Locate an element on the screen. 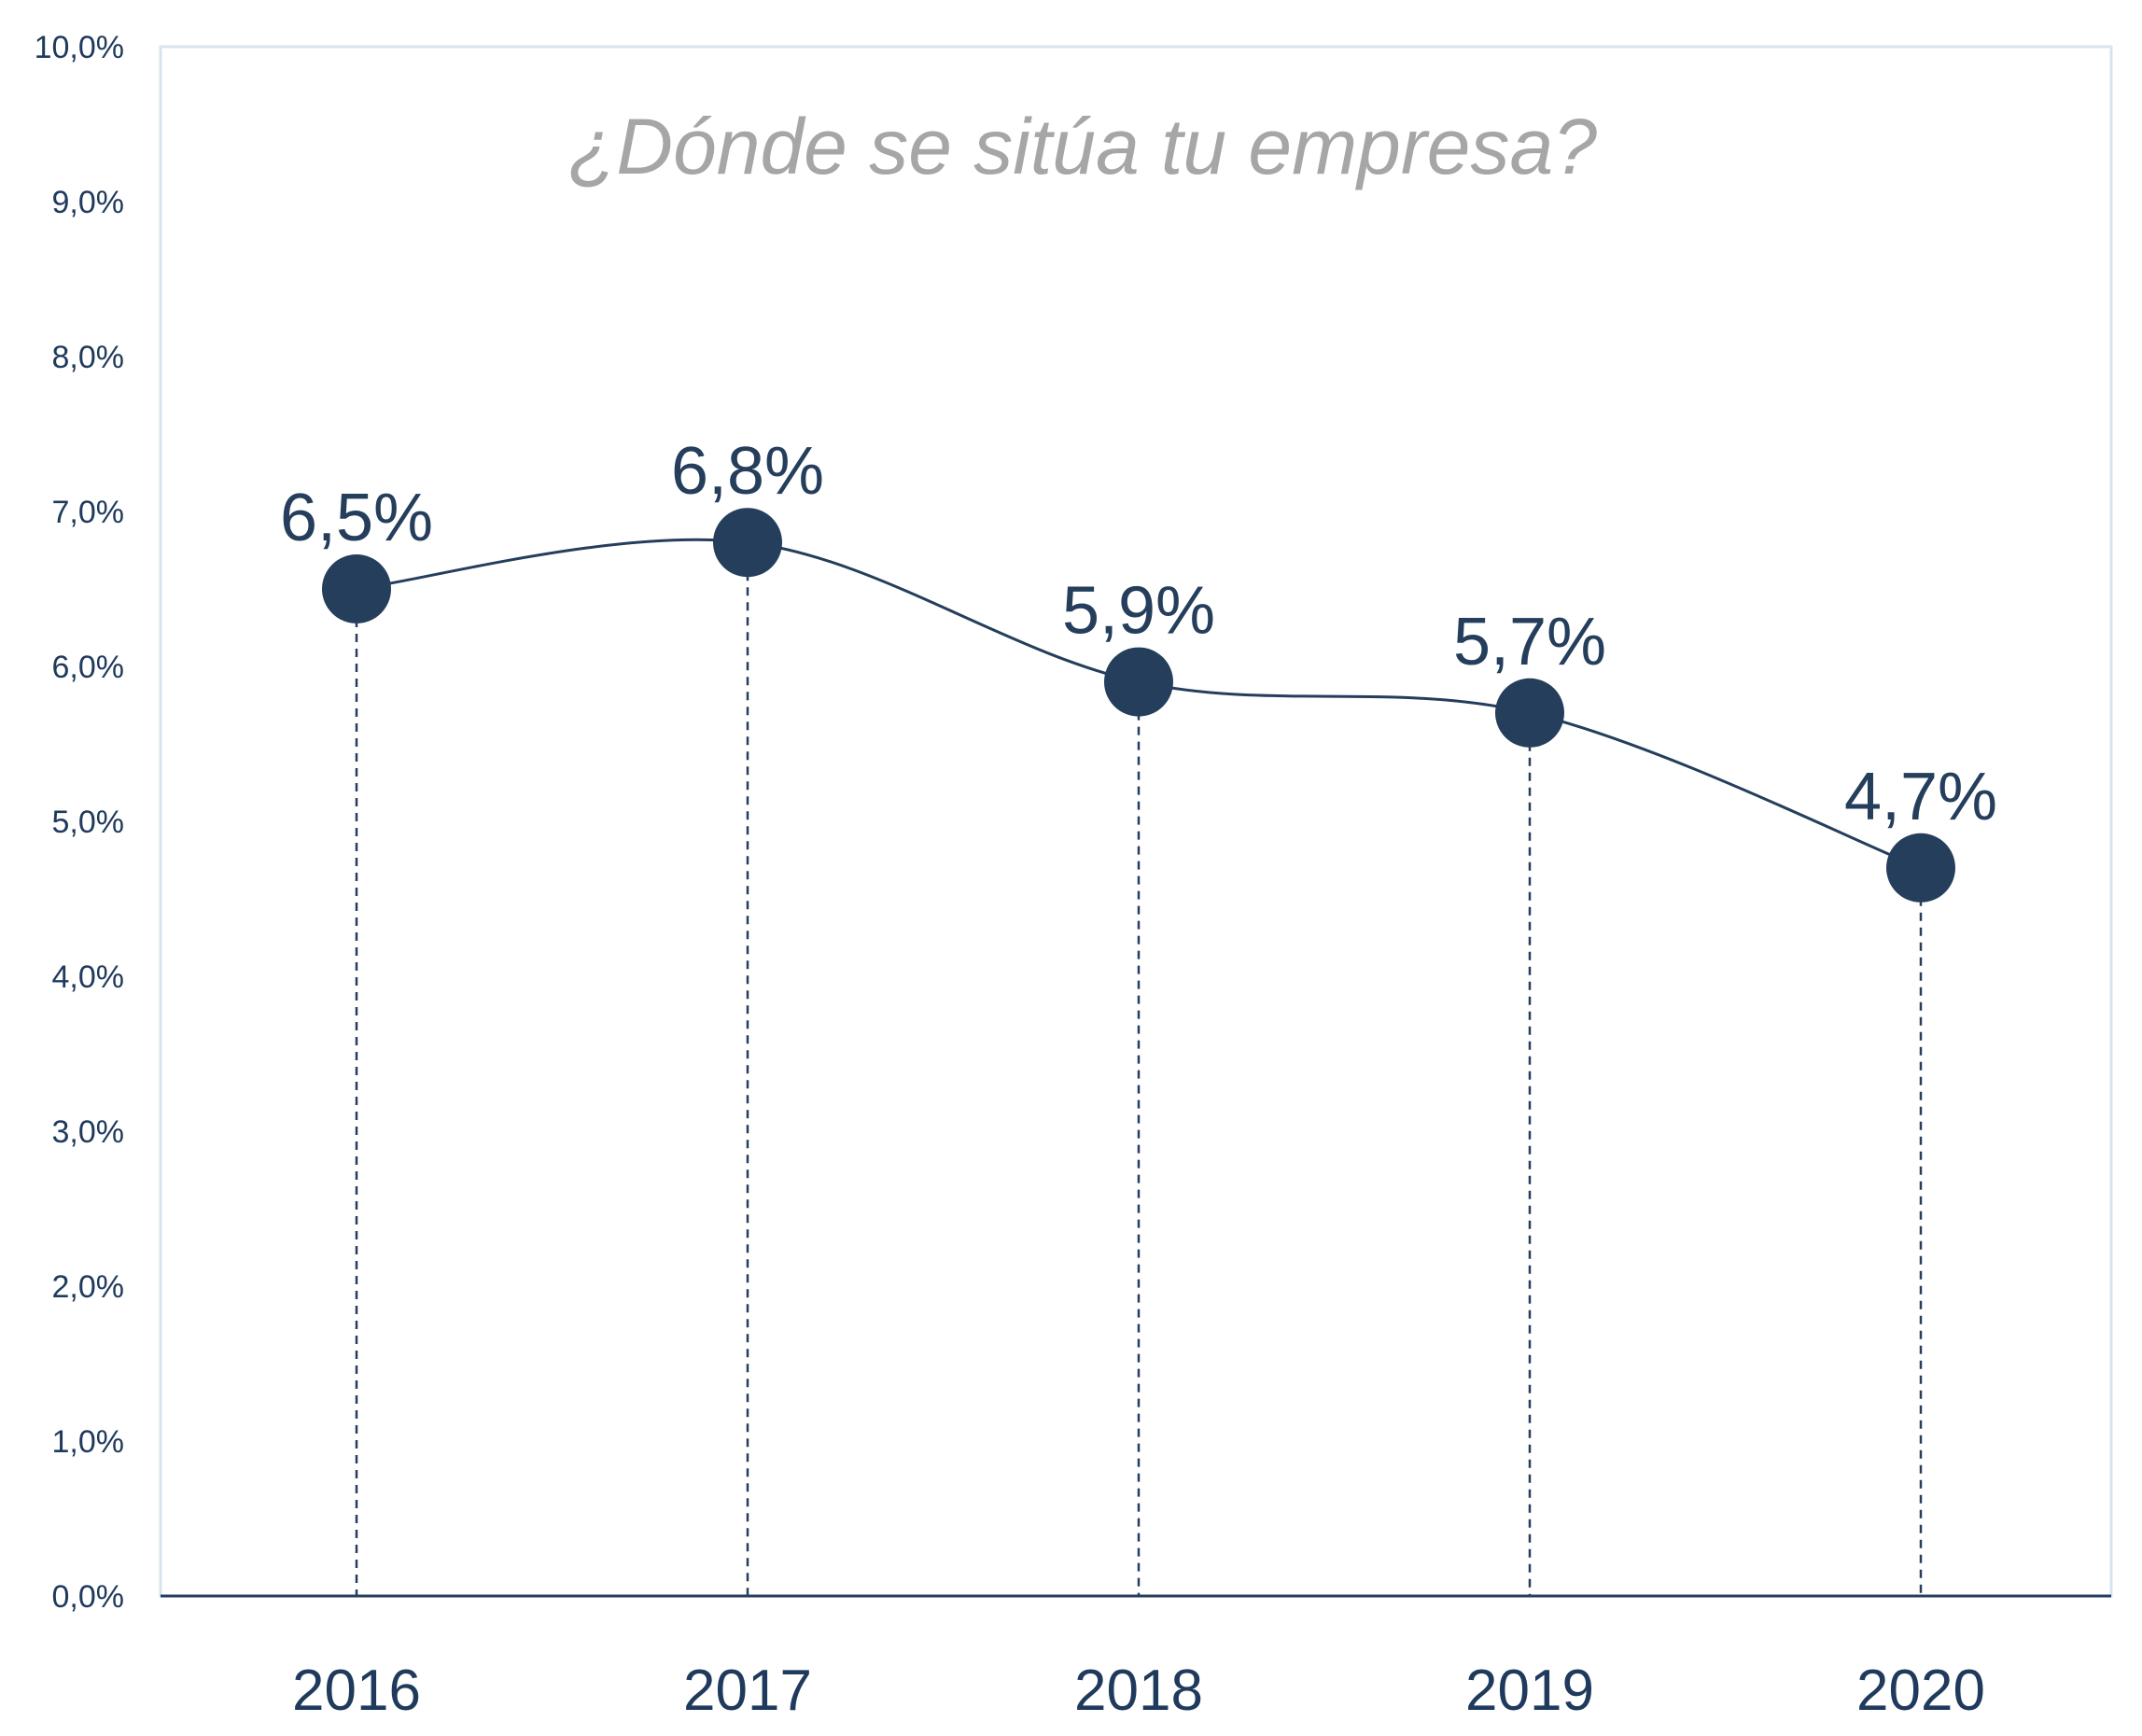 This screenshot has width=2142, height=1736. y-tick-label: 9,0% is located at coordinates (88, 202).